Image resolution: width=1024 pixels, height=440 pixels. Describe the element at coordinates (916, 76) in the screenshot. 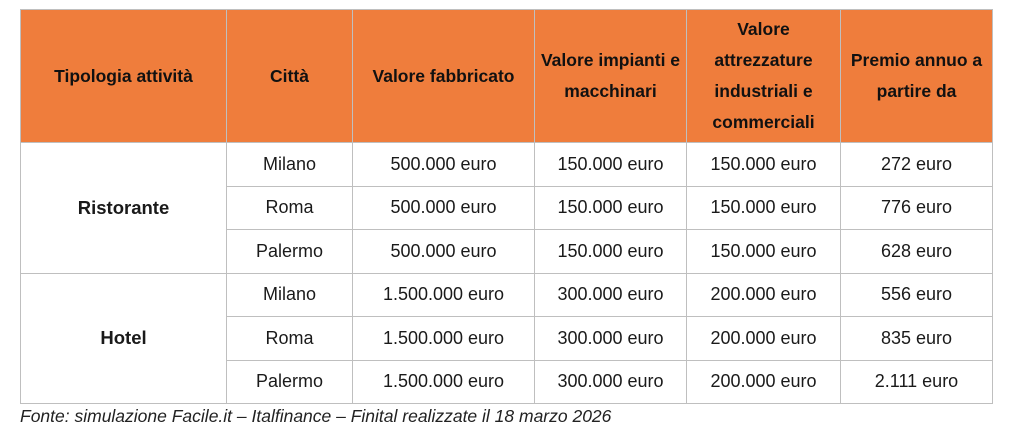

I see `header-premio-annuo: Premio annuo a partire da` at that location.